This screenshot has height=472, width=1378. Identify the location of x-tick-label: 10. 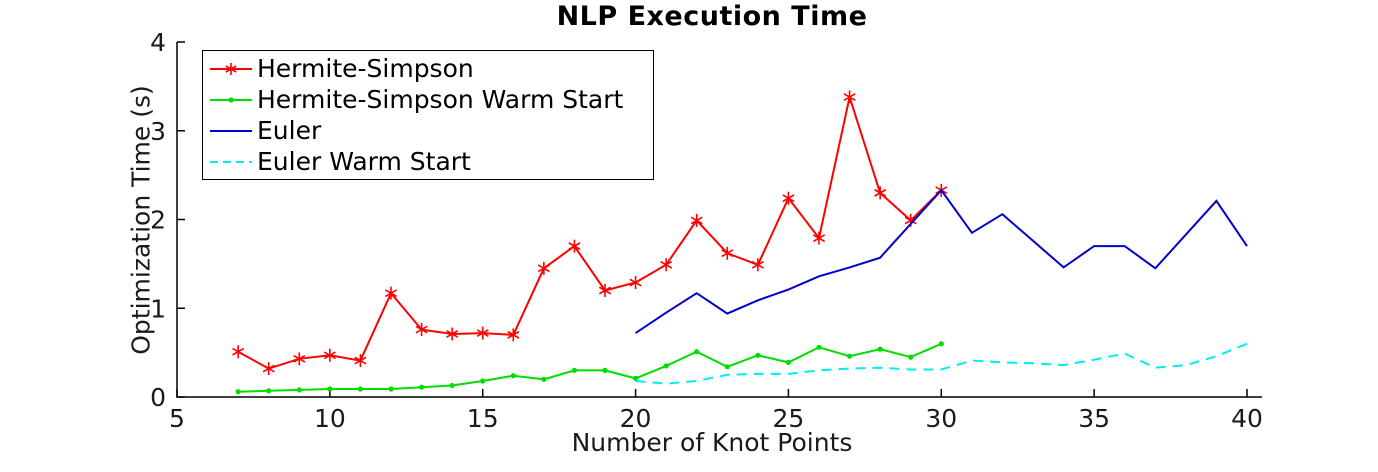
(330, 418).